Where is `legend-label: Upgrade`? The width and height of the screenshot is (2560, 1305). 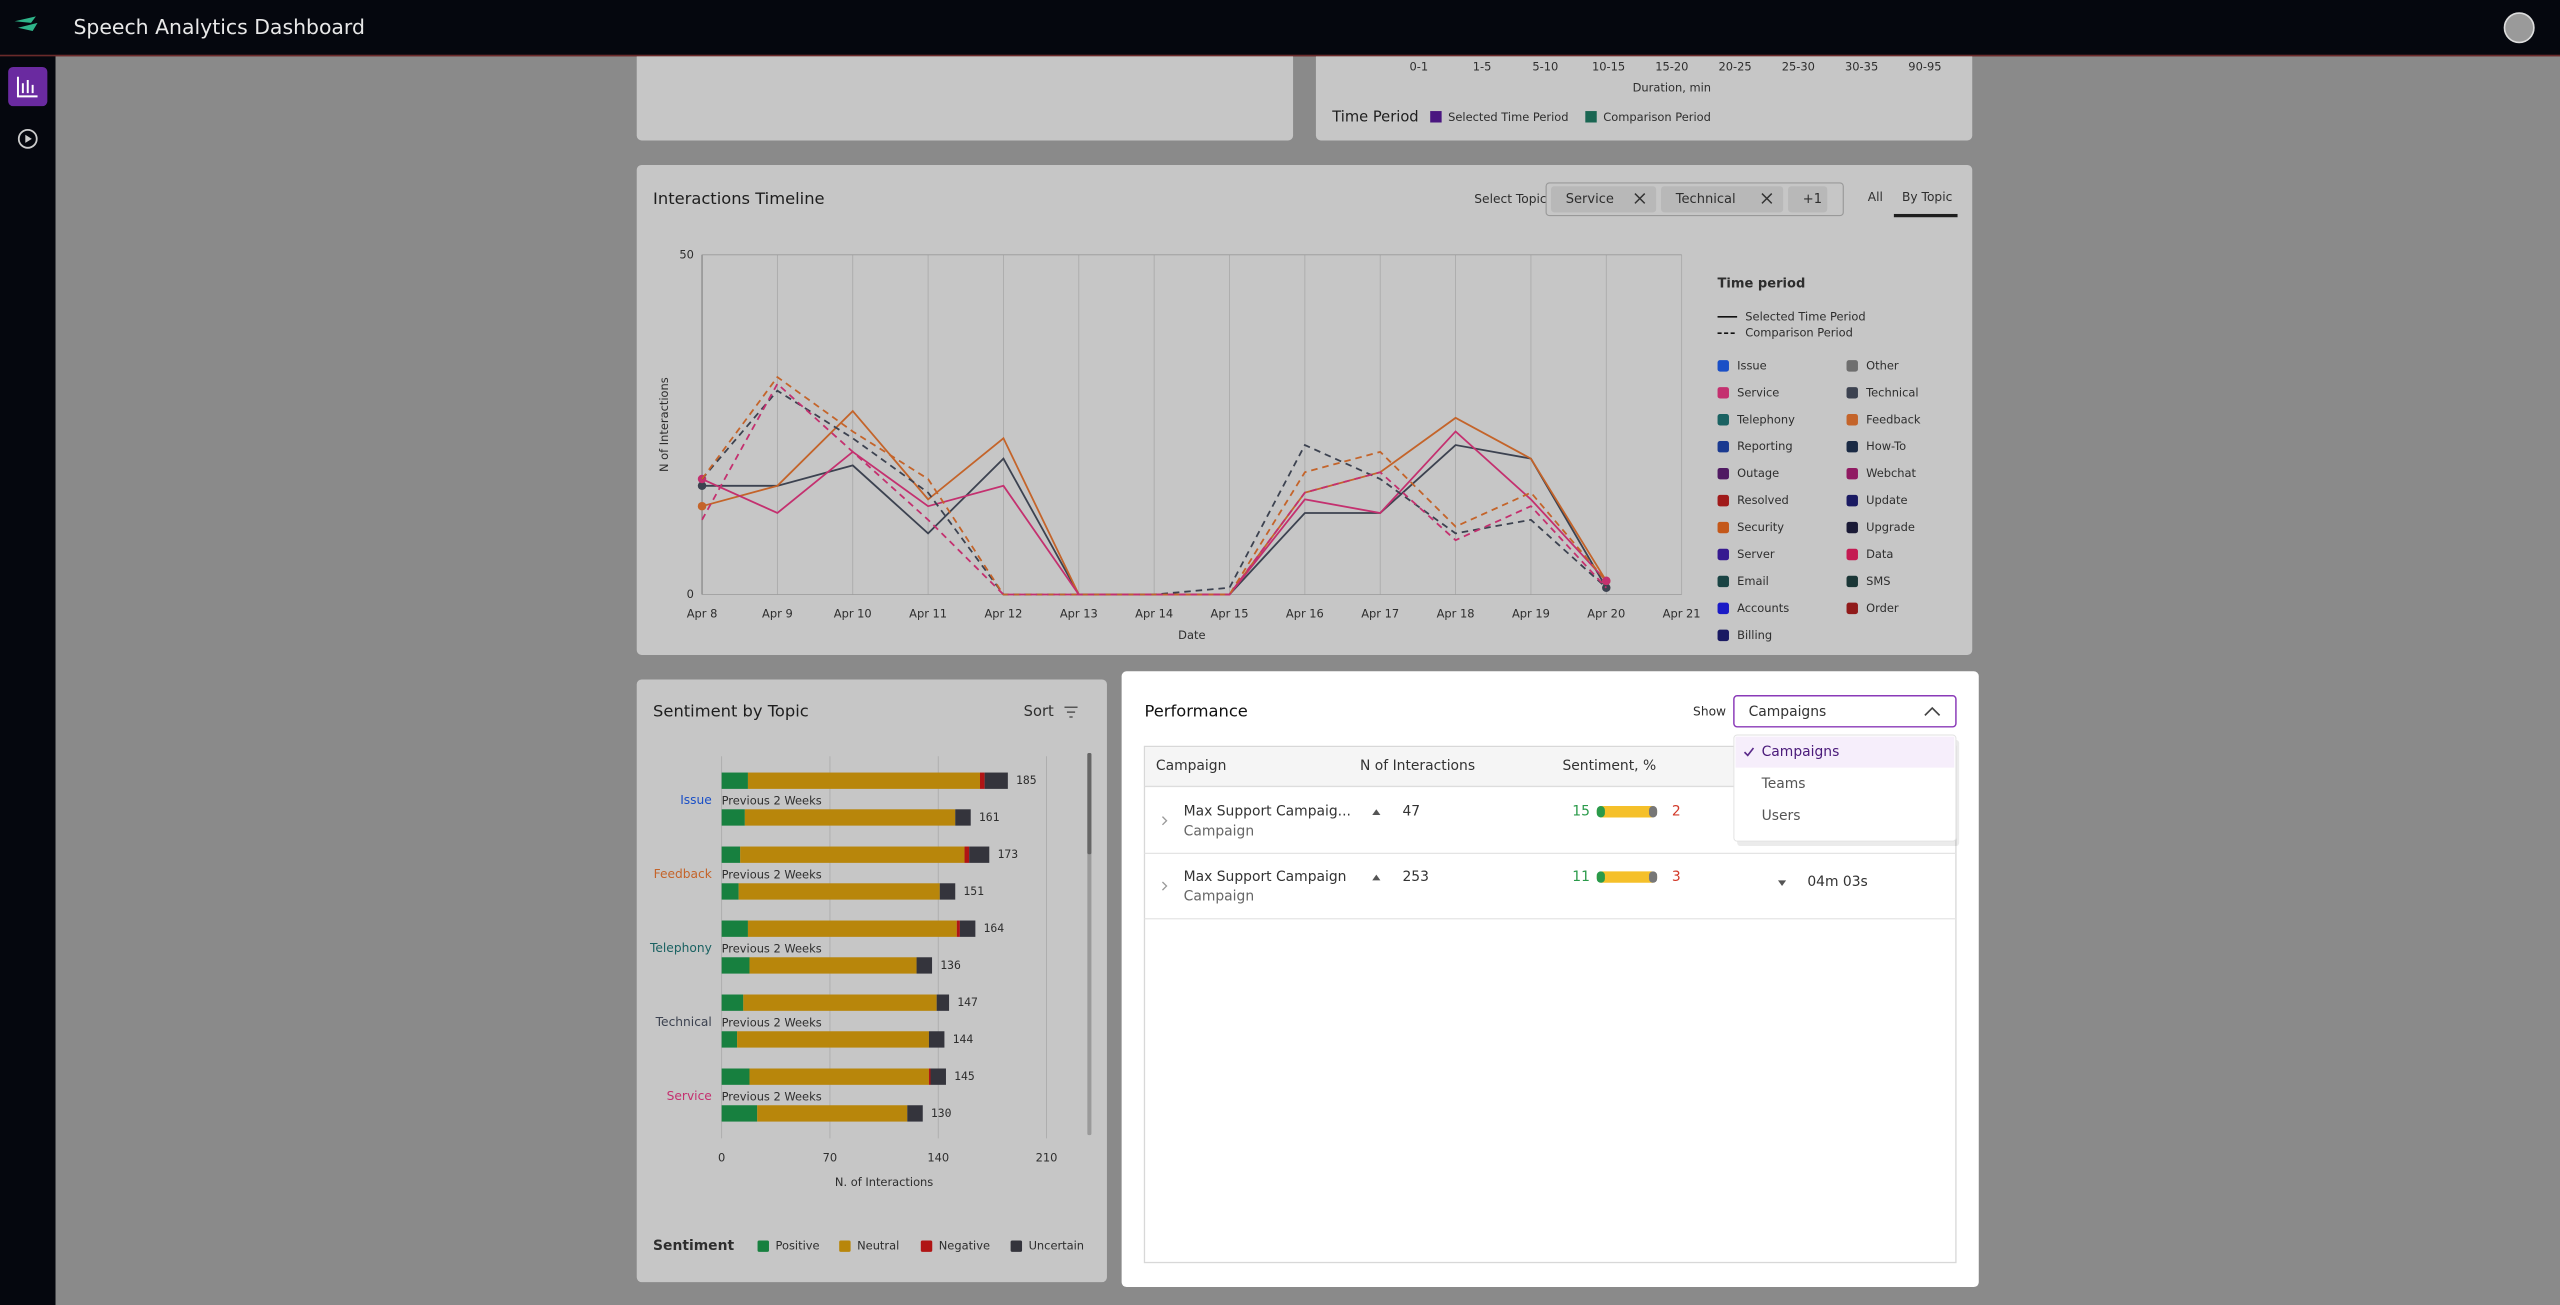
legend-label: Upgrade is located at coordinates (1890, 527).